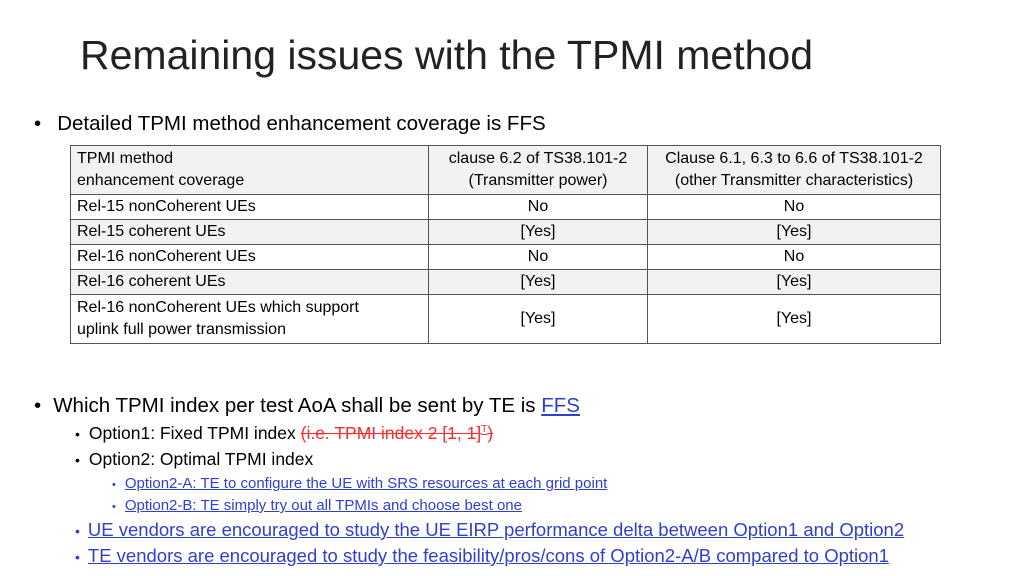  I want to click on header-text: Clause 6.1, 6.3 to 6.6 of TS38.101-2, so click(794, 158).